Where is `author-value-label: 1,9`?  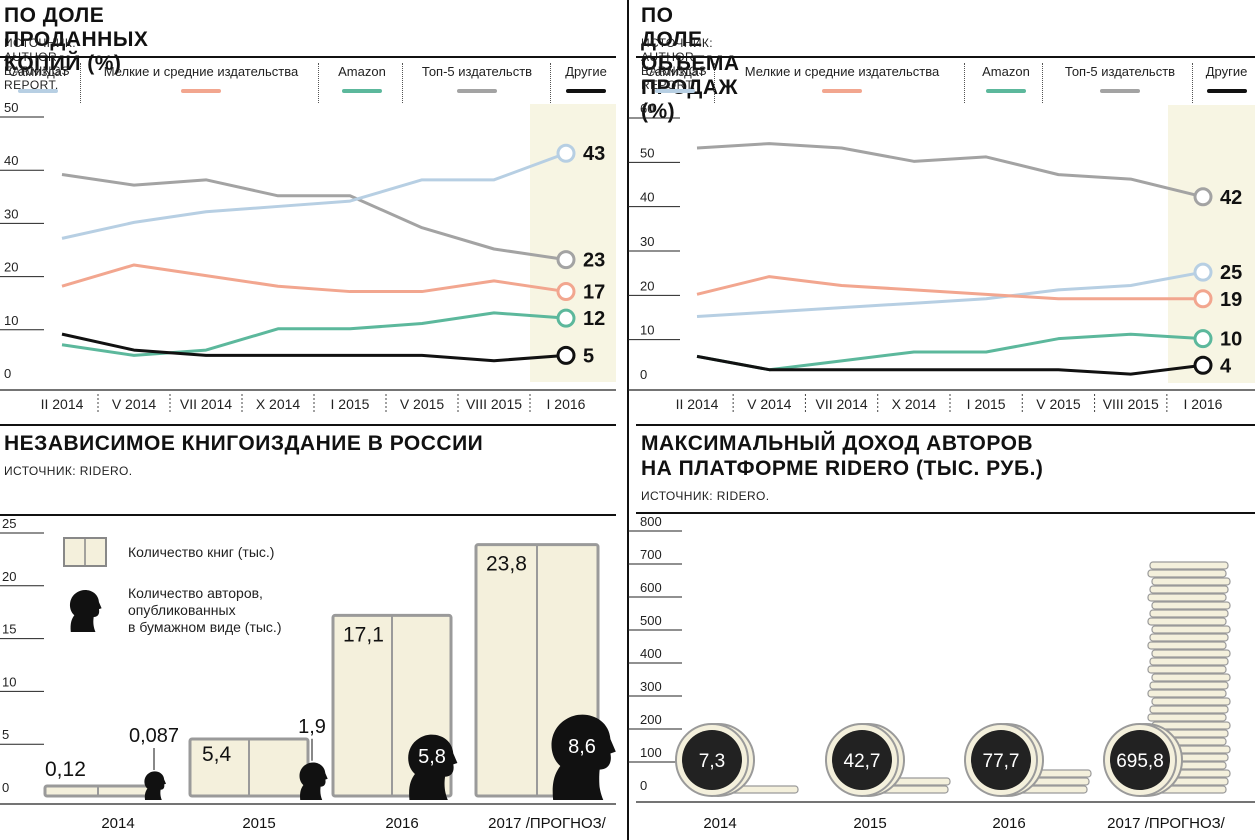 author-value-label: 1,9 is located at coordinates (312, 727).